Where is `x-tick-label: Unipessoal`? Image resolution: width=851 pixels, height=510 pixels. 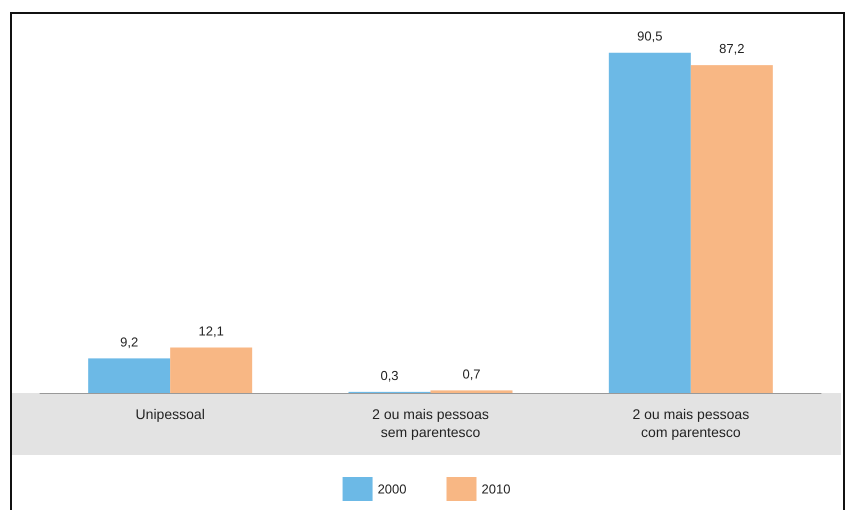 x-tick-label: Unipessoal is located at coordinates (170, 414).